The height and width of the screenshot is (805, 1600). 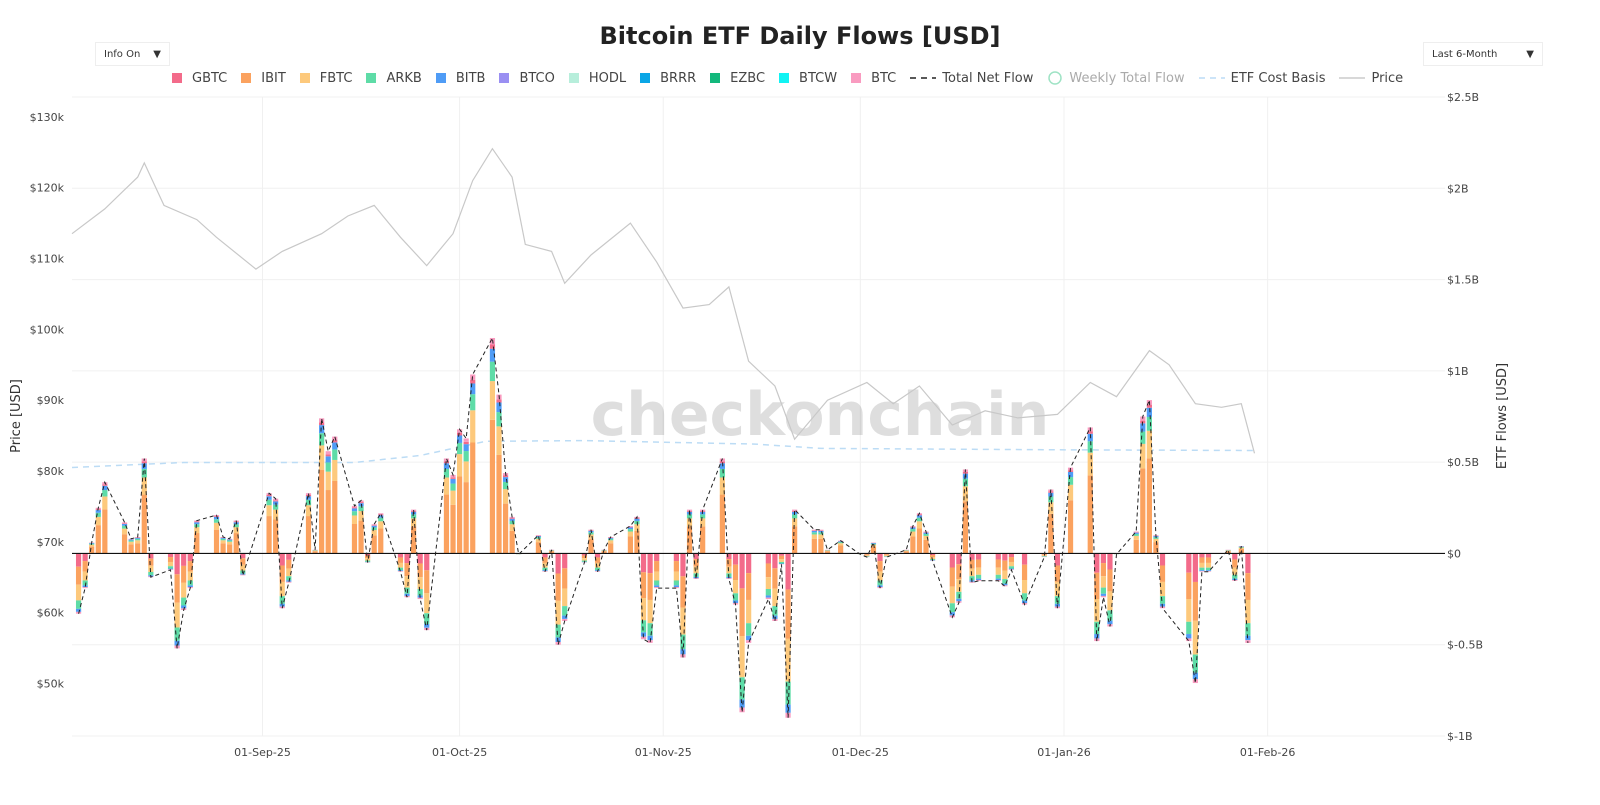 I want to click on legend-item-weekly-total-flow: Weekly Total Flow, so click(x=1116, y=78).